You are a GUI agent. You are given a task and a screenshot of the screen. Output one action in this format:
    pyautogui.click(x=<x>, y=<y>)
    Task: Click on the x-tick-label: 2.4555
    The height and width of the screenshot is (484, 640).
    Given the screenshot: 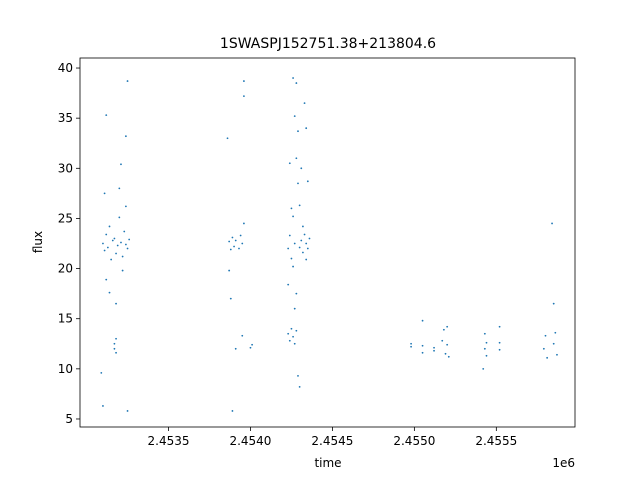 What is the action you would take?
    pyautogui.click(x=496, y=441)
    